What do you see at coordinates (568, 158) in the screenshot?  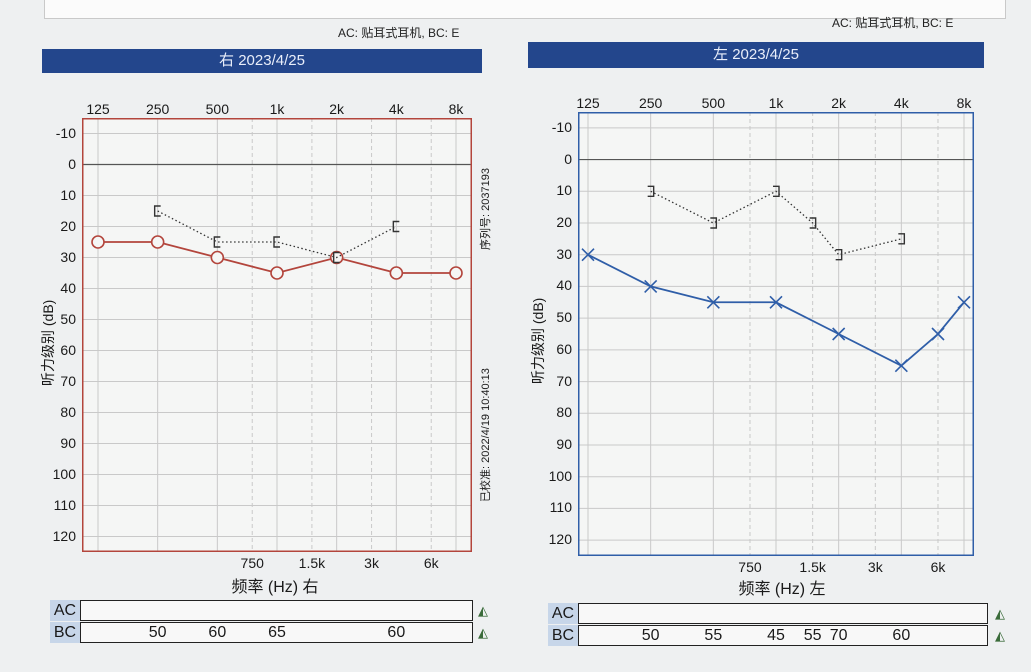 I see `y-tick: 0` at bounding box center [568, 158].